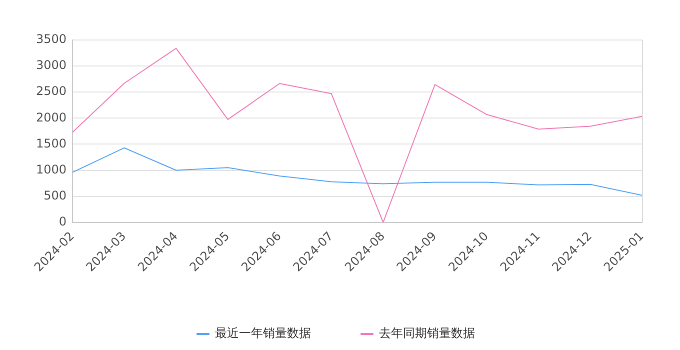 The height and width of the screenshot is (350, 680). I want to click on y-tick-label: 1000, so click(51, 169).